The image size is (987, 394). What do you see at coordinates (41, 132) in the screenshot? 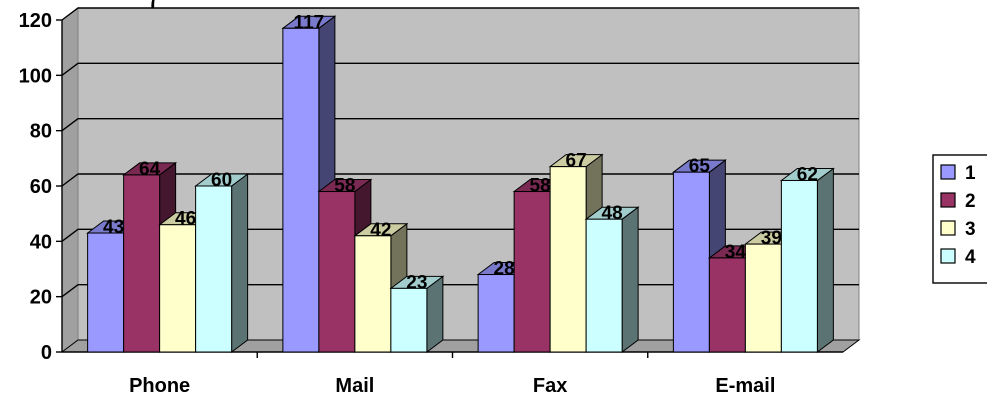
I see `y-tick-label: 80` at bounding box center [41, 132].